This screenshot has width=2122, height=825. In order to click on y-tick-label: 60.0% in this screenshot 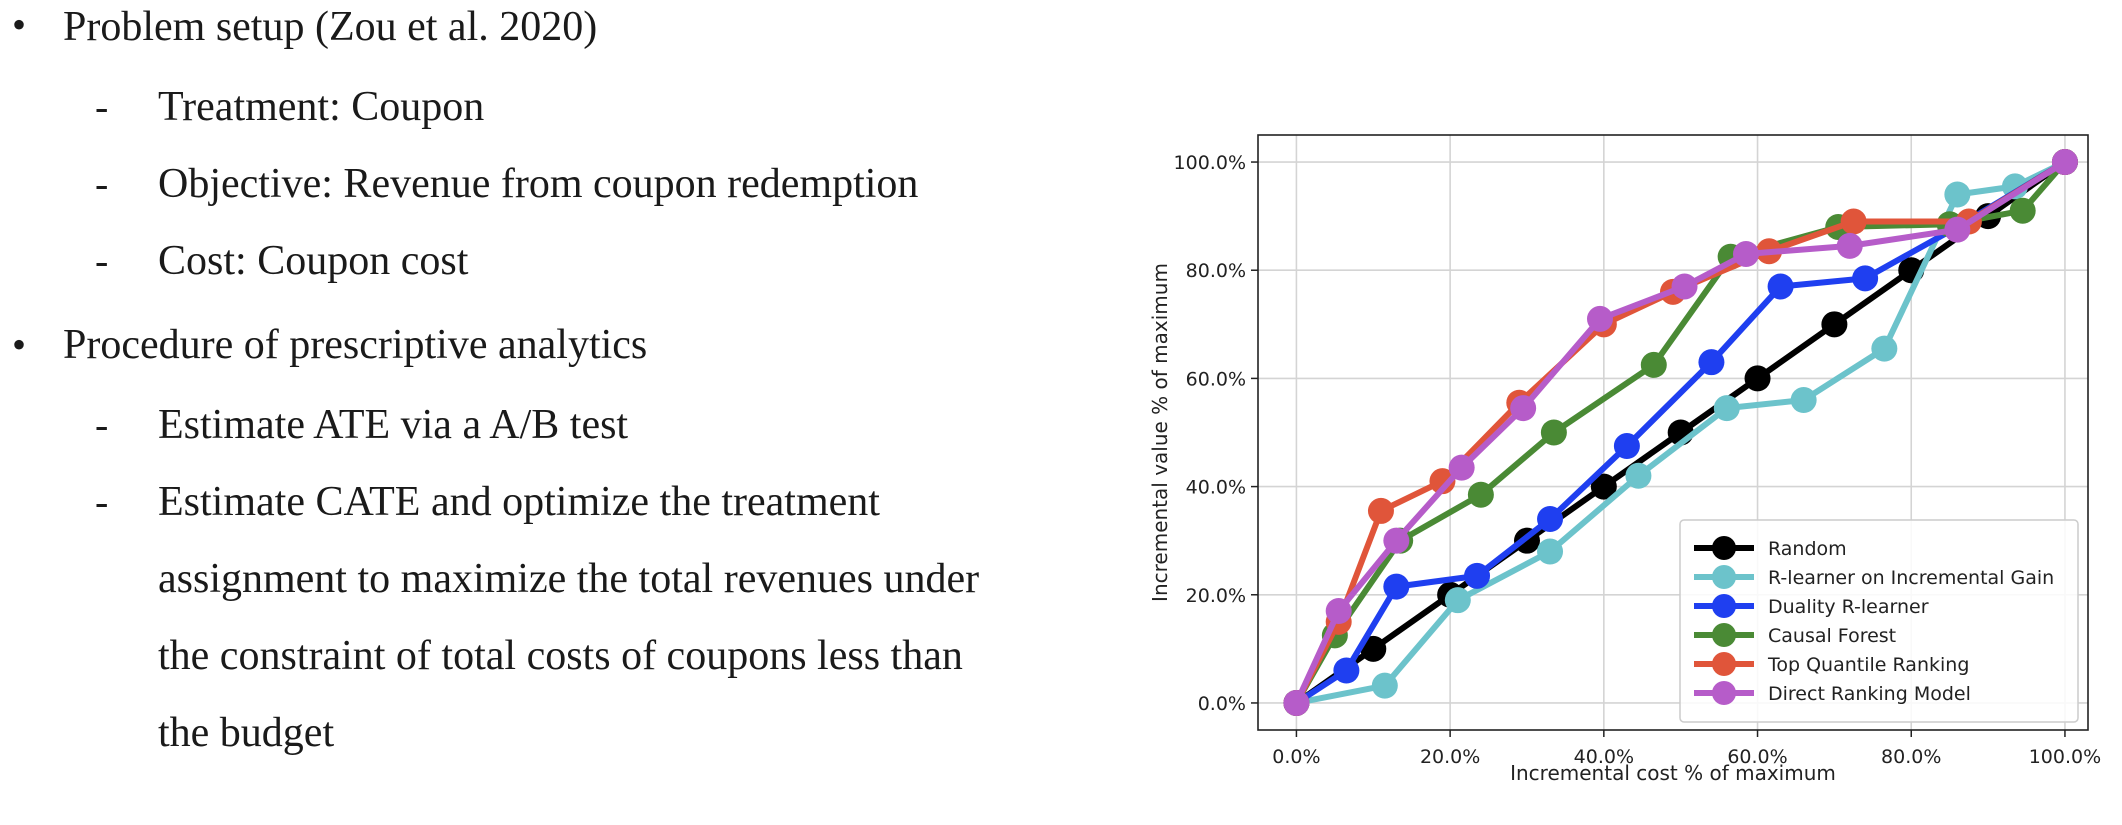, I will do `click(1216, 379)`.